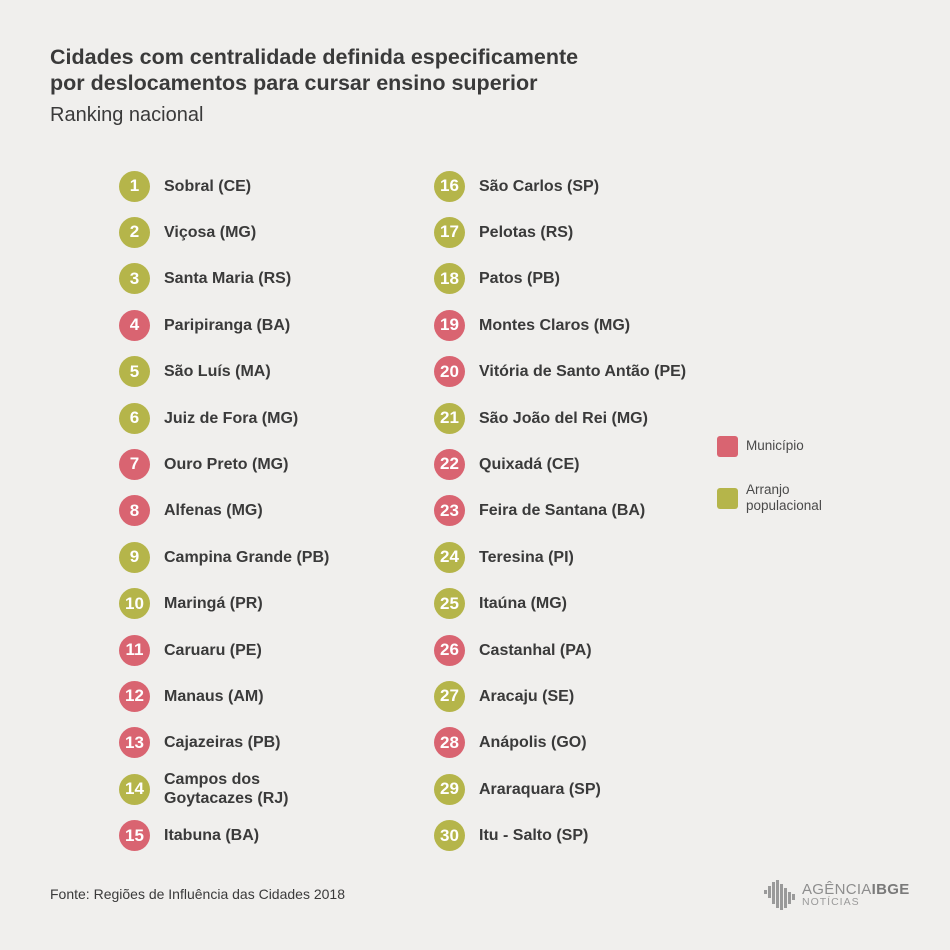  I want to click on ranking-item: 9 Campina Grande (PB), so click(224, 557).